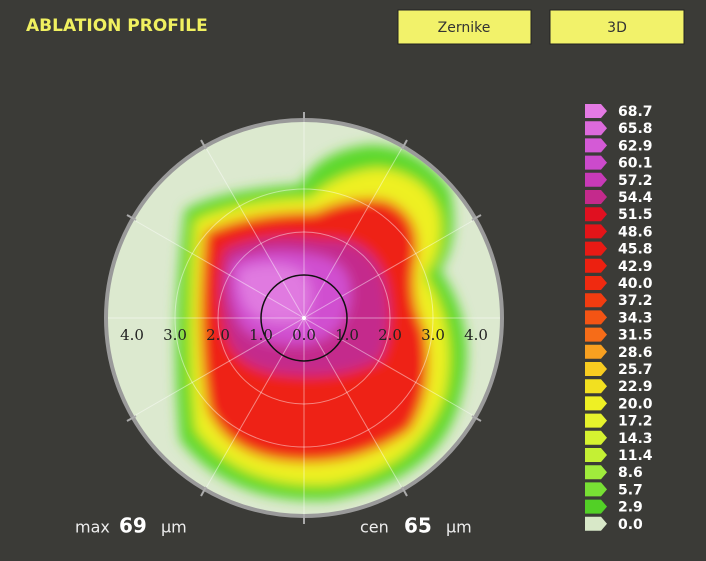 The width and height of the screenshot is (706, 561). What do you see at coordinates (635, 164) in the screenshot?
I see `scale-label: 60.1` at bounding box center [635, 164].